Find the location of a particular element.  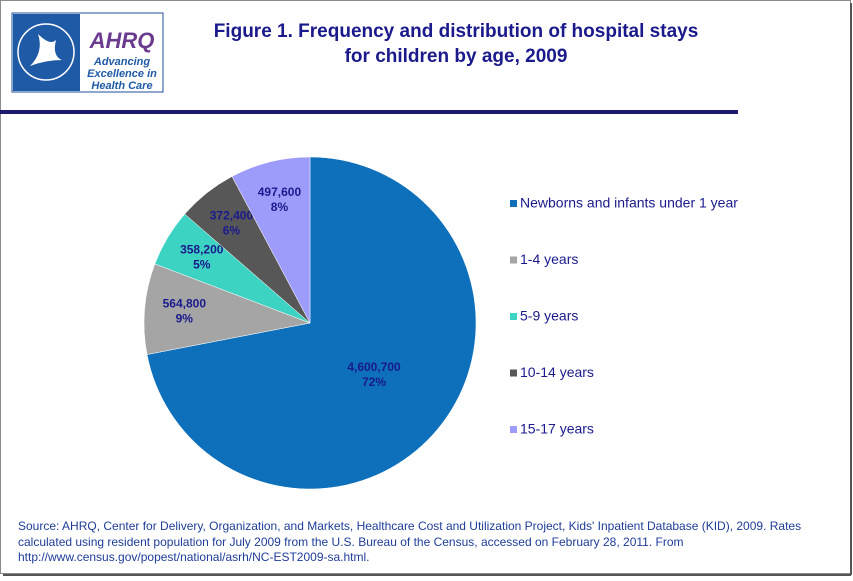

legend-label: 1-4 years is located at coordinates (549, 259).